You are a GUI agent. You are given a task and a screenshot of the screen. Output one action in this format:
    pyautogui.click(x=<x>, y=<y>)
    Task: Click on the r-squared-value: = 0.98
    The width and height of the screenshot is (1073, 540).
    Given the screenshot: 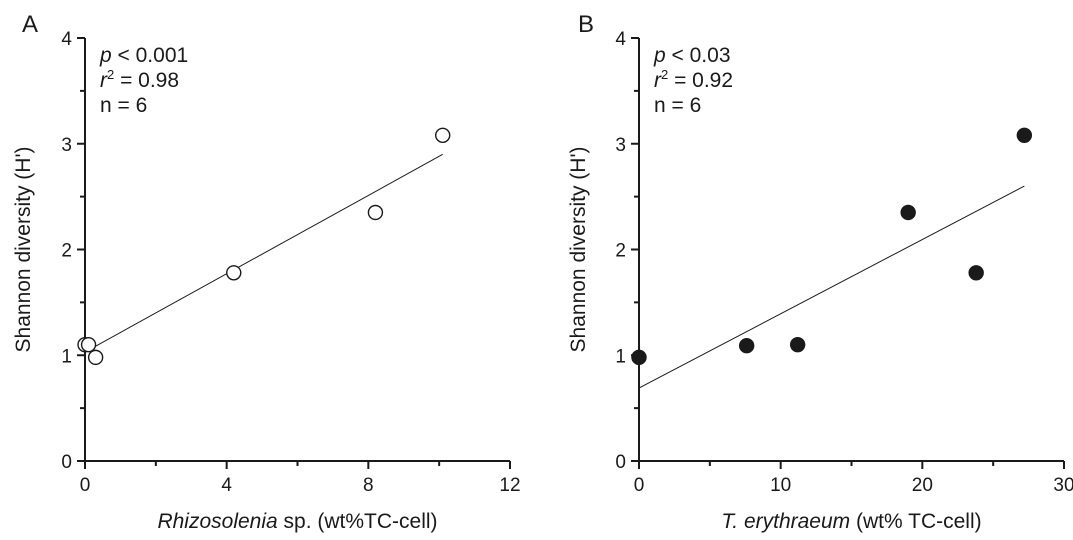 What is the action you would take?
    pyautogui.click(x=146, y=80)
    